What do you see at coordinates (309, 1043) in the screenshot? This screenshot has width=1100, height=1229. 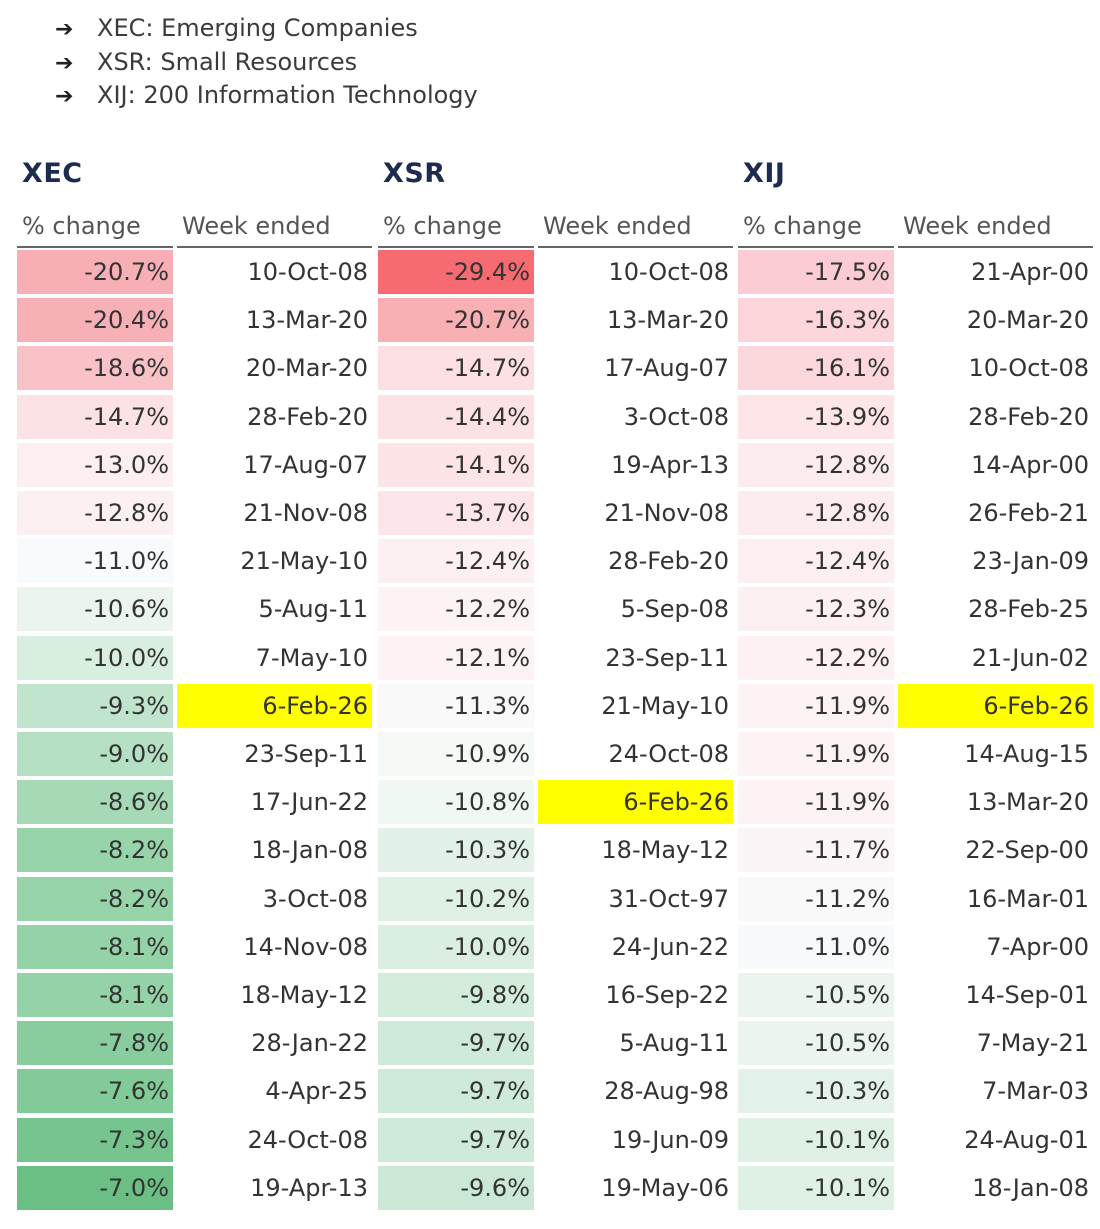 I see `week-ended-cell: 28-Jan-22` at bounding box center [309, 1043].